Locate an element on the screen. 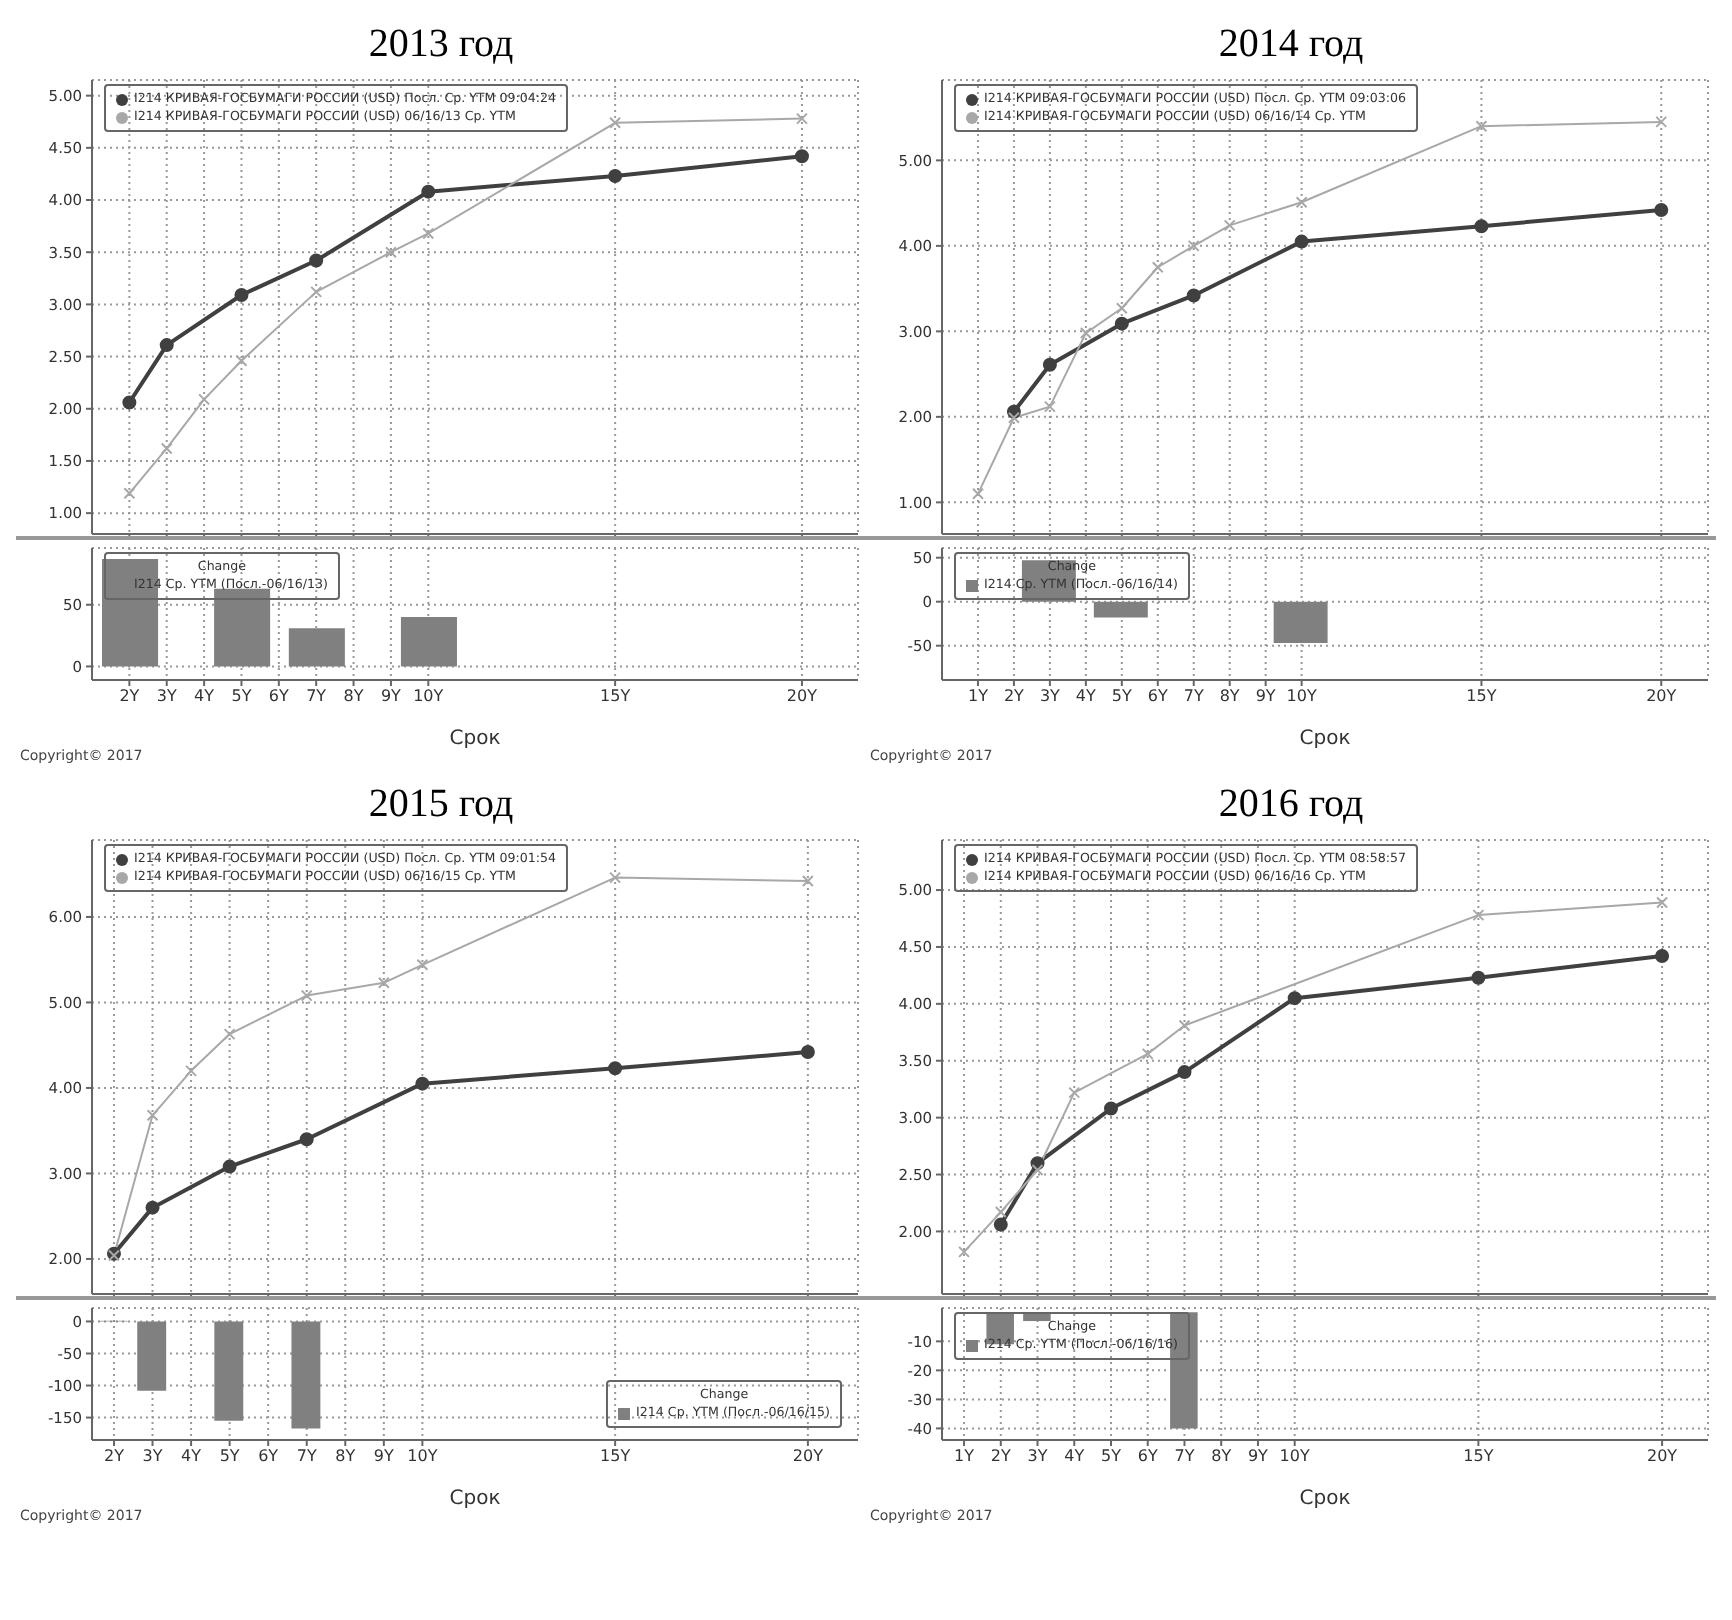 This screenshot has height=1620, width=1732. chart-title: 2016 год is located at coordinates (1291, 804).